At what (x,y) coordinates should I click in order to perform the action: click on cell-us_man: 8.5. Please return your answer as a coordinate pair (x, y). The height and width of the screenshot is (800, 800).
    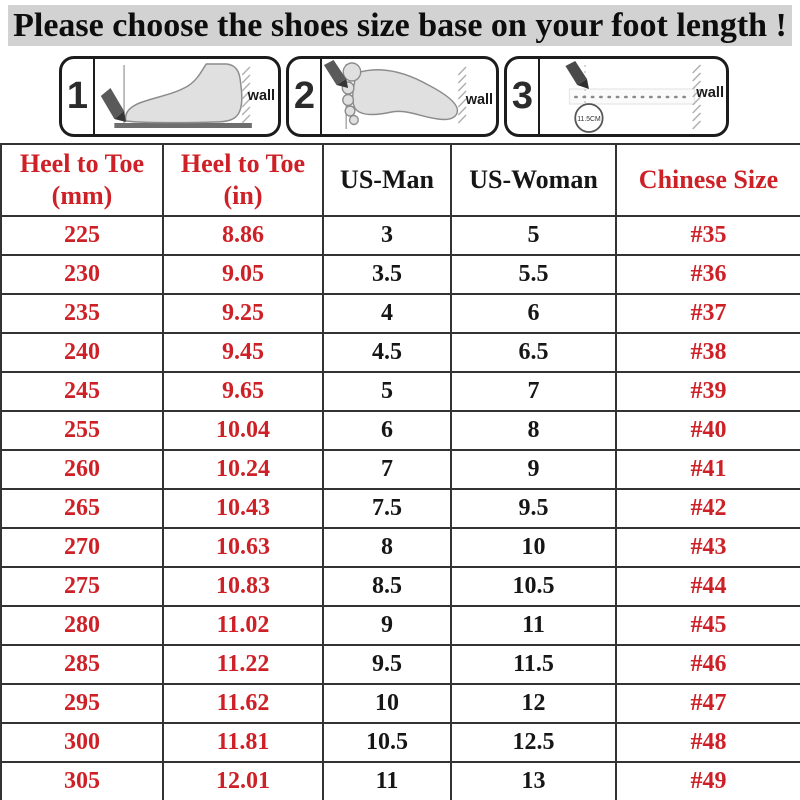
    Looking at the image, I should click on (387, 586).